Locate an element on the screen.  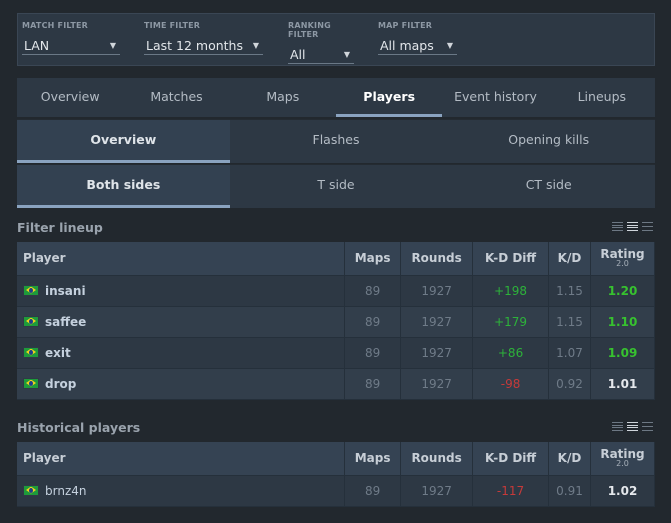
tab-opening-kills: Opening kills is located at coordinates (549, 139).